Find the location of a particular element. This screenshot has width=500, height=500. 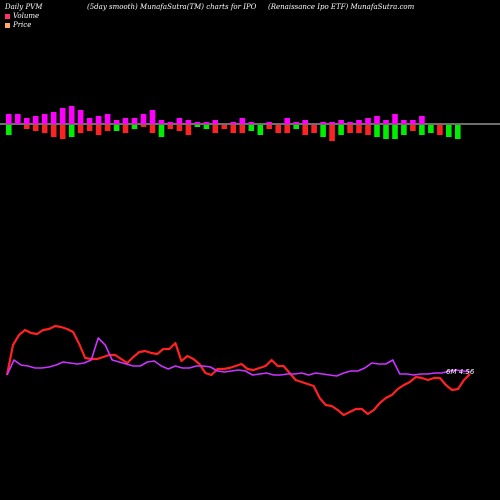

volume-bars is located at coordinates (233, 123).